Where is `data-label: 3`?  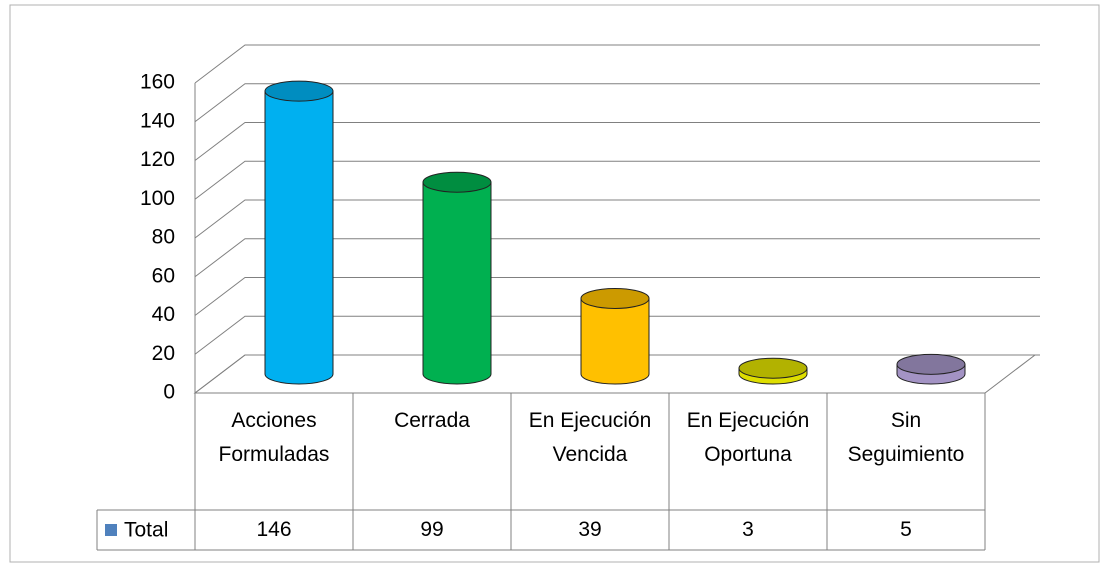 data-label: 3 is located at coordinates (748, 529).